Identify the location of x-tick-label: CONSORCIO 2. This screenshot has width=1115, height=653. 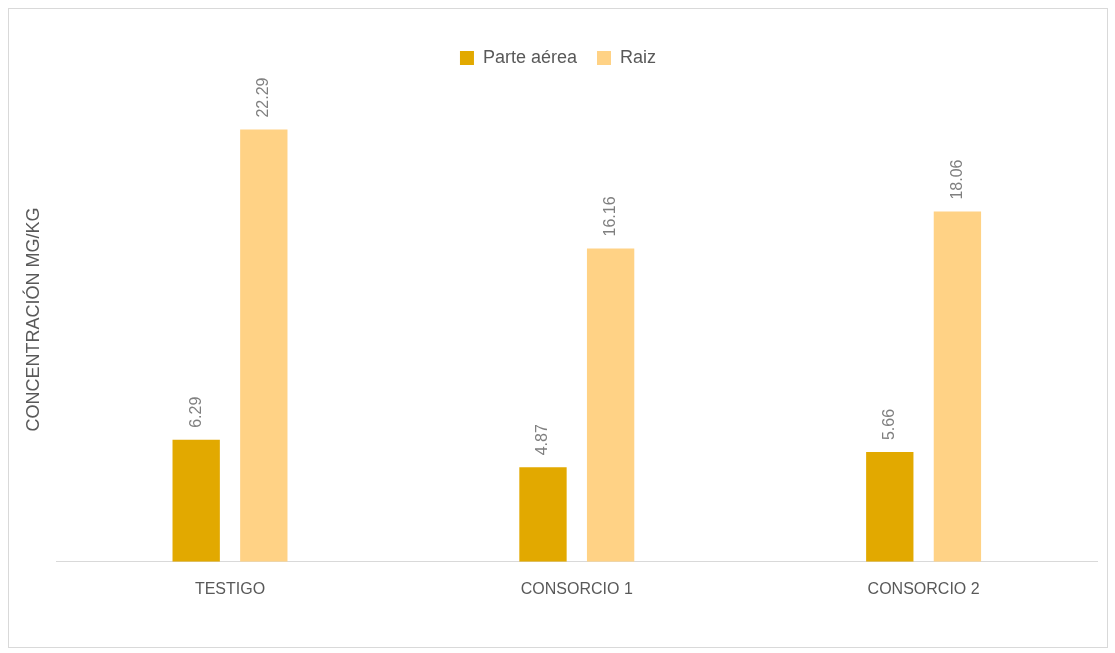
(923, 588).